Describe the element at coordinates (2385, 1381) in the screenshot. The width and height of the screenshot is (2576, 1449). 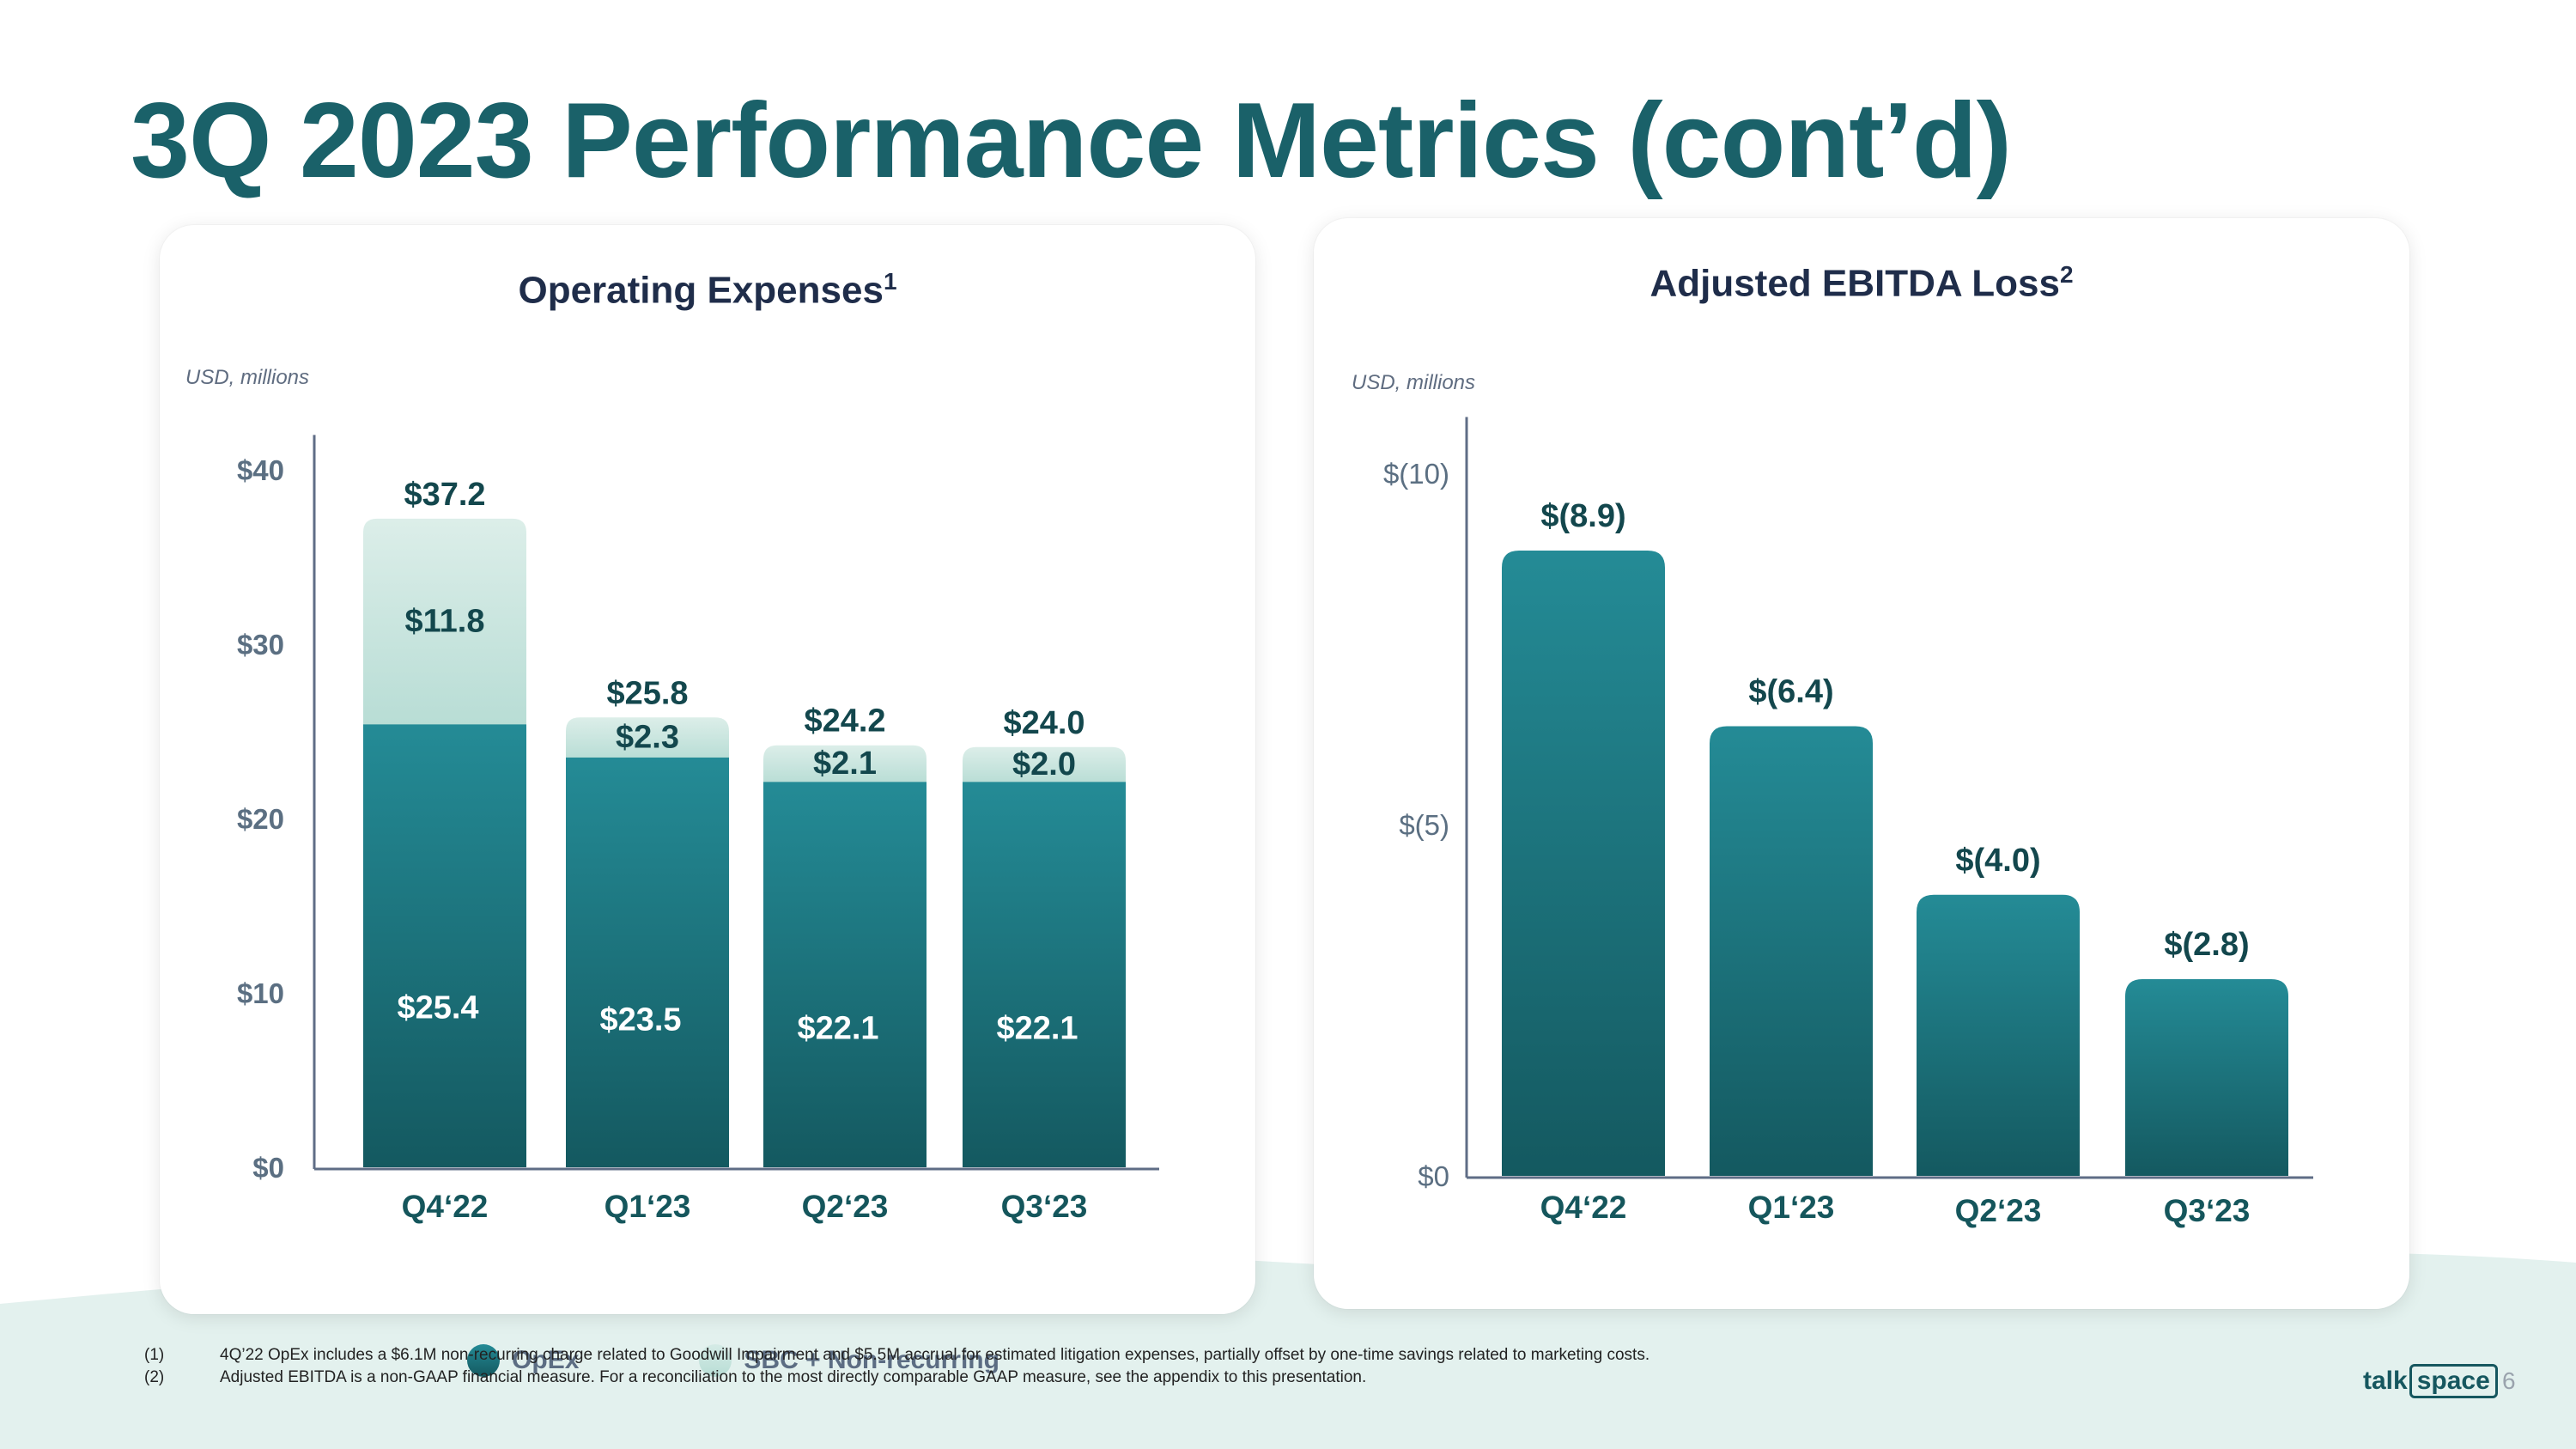
I see `logo-text-talk: talk` at that location.